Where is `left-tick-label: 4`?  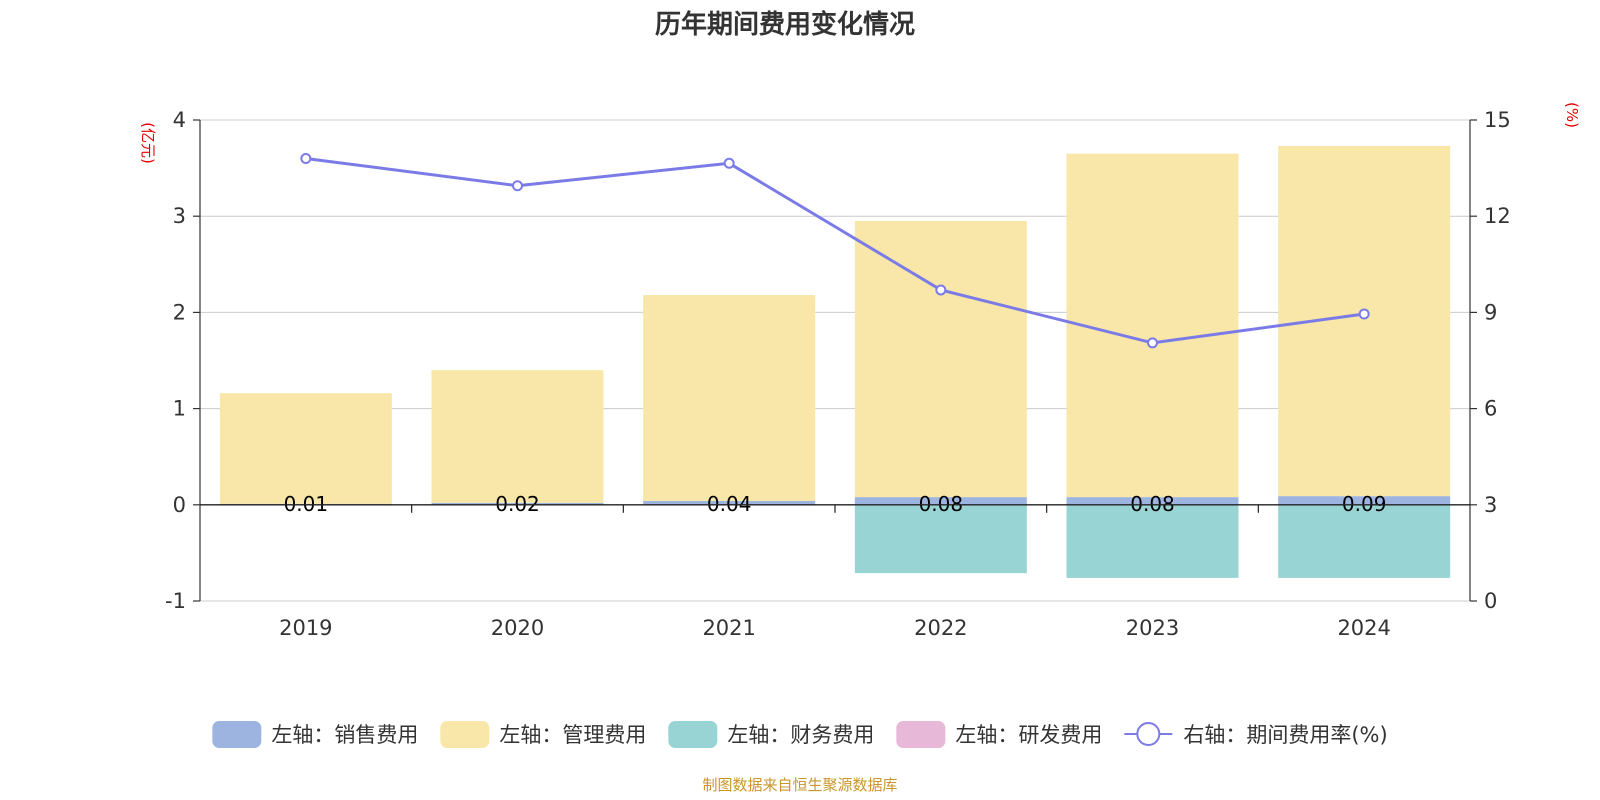
left-tick-label: 4 is located at coordinates (179, 120).